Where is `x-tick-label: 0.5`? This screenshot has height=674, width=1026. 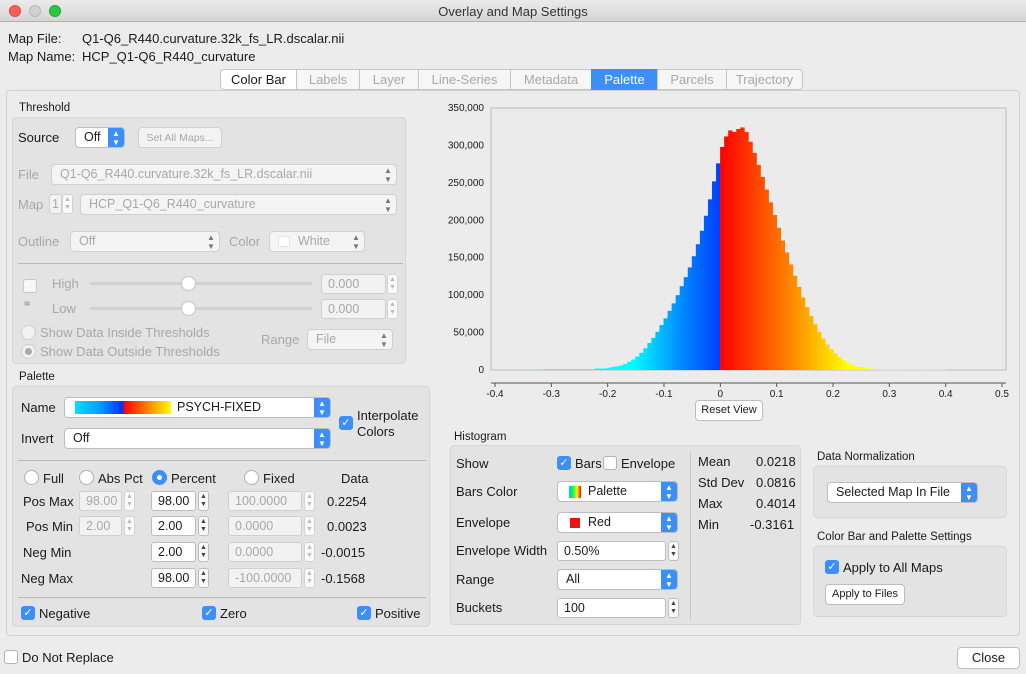
x-tick-label: 0.5 is located at coordinates (1002, 394).